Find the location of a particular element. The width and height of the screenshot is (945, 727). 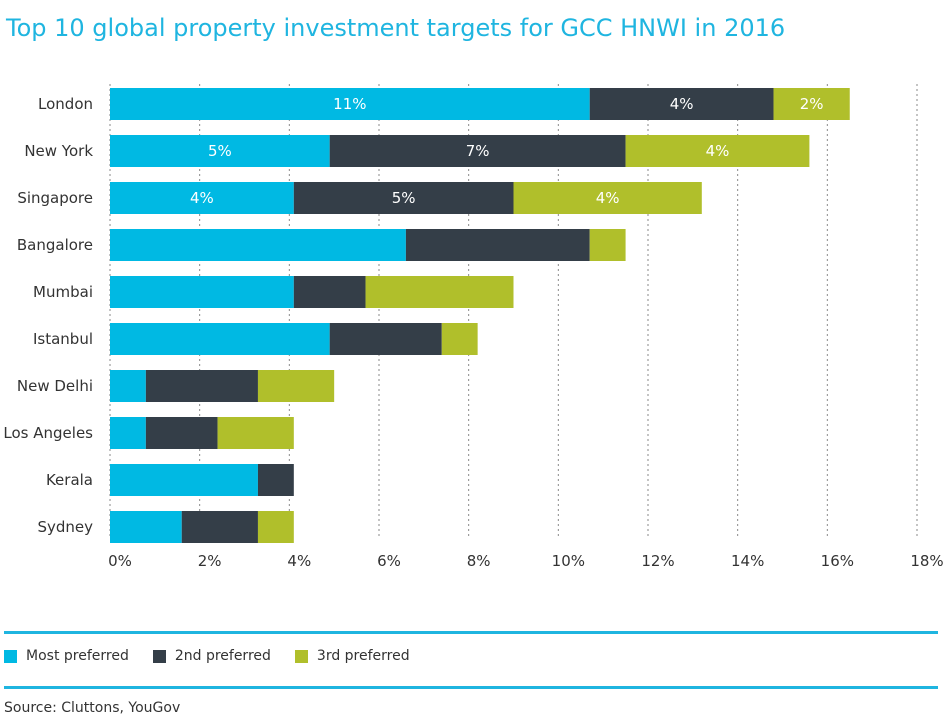

bar-label-new-york-3rd-preferred: 4% is located at coordinates (718, 151).